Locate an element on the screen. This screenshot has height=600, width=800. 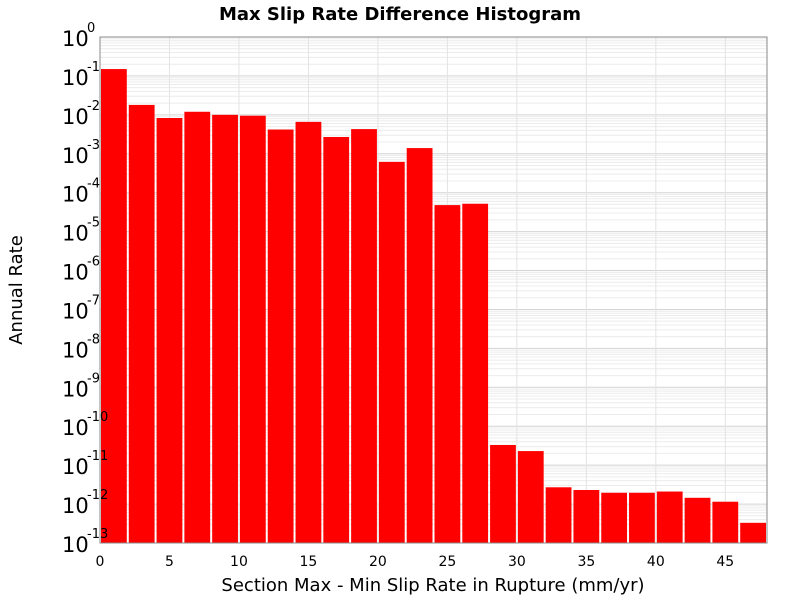
y-tick-exponent: -8 is located at coordinates (93, 339).